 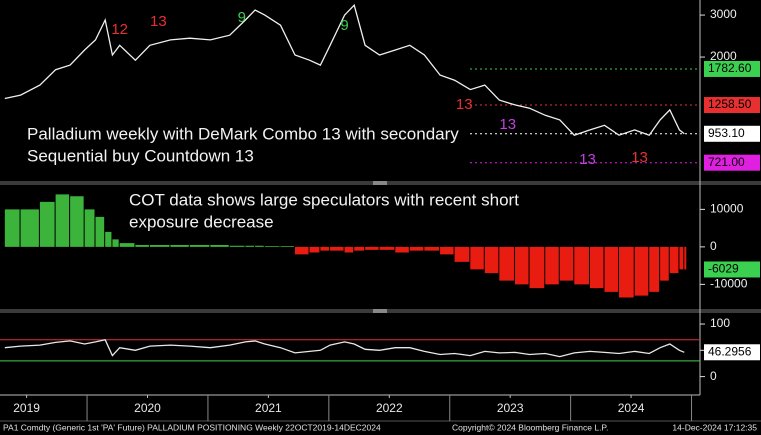 What do you see at coordinates (723, 56) in the screenshot?
I see `y-tick-label: 2000` at bounding box center [723, 56].